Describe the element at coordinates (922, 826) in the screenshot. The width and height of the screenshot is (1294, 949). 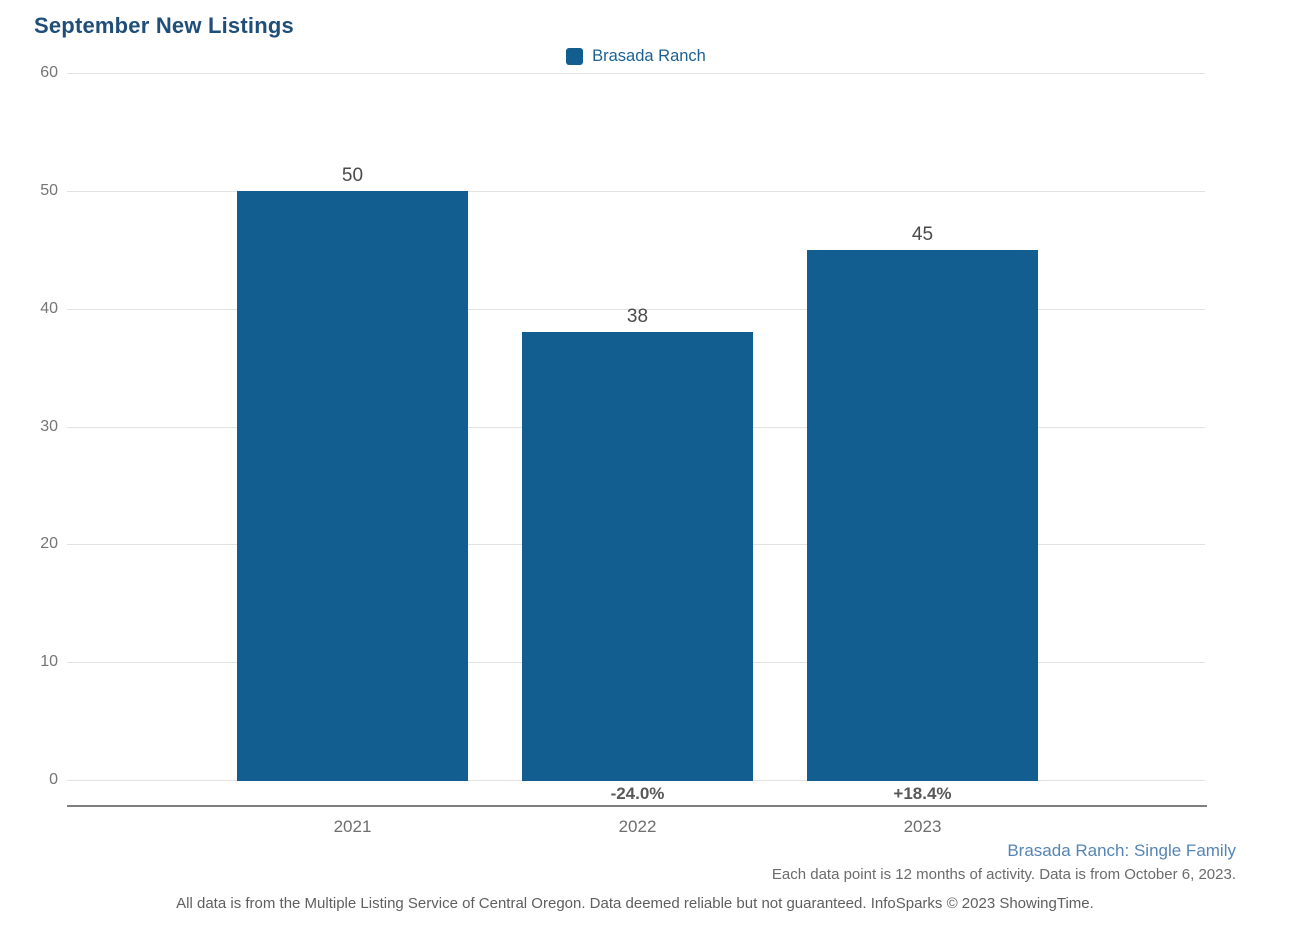
I see `x-tick-label-2023: 2023` at that location.